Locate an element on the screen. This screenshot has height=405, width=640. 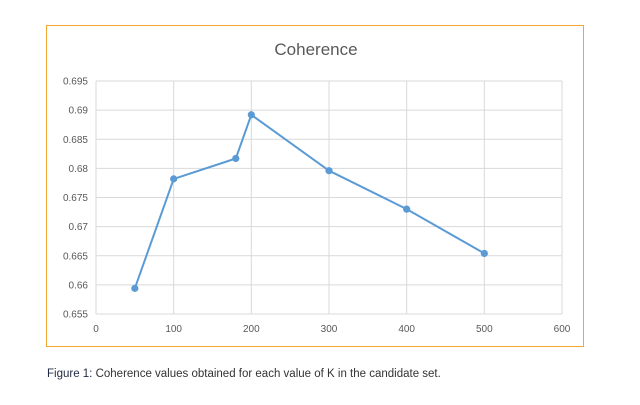
y-tick-label: 0.655 is located at coordinates (75, 315).